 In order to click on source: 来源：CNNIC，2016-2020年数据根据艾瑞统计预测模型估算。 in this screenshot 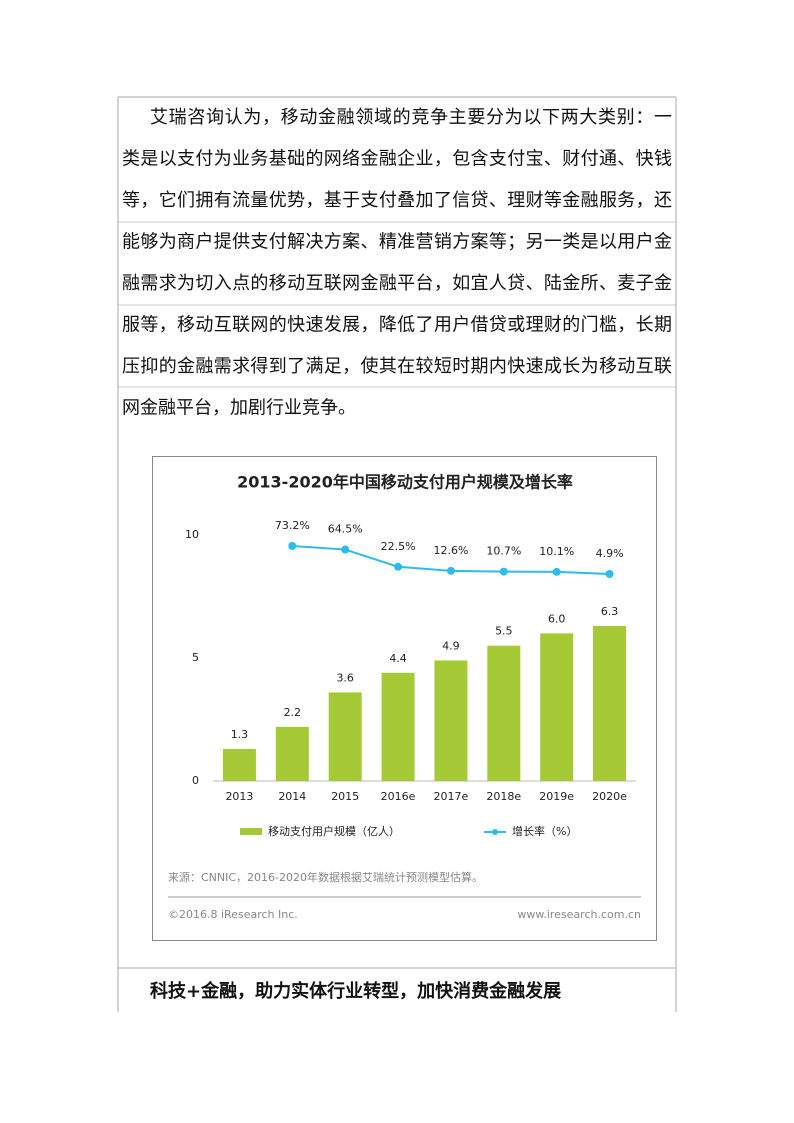, I will do `click(325, 877)`.